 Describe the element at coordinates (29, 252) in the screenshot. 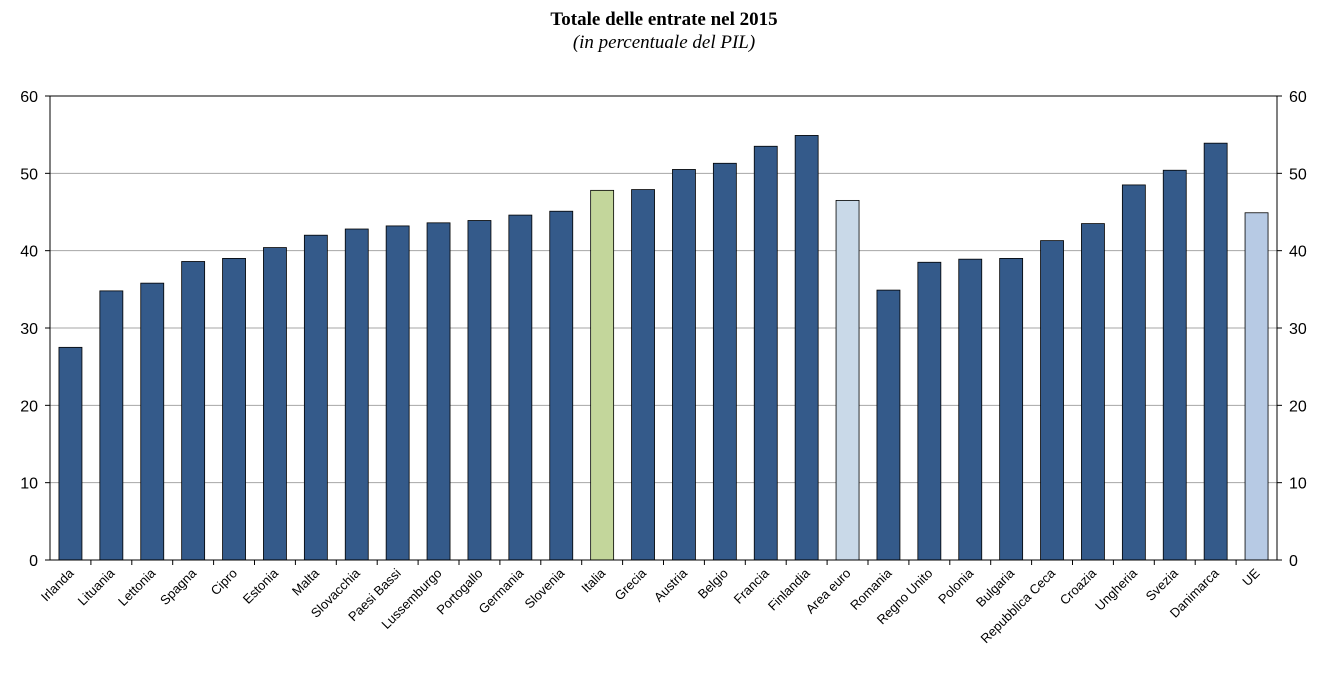

I see `y-tick-label-left: 40` at that location.